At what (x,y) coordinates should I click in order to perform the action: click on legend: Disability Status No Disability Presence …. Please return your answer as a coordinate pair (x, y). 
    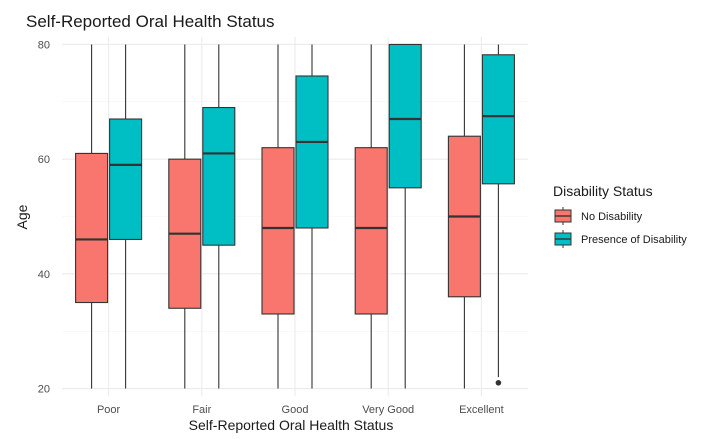
    Looking at the image, I should click on (620, 215).